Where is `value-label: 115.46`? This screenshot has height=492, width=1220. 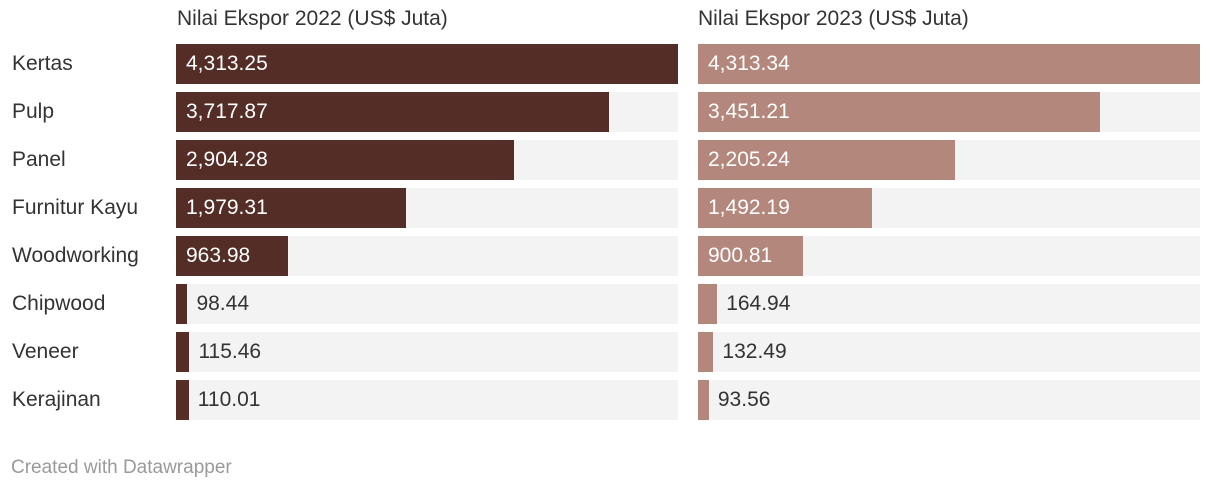 value-label: 115.46 is located at coordinates (230, 351).